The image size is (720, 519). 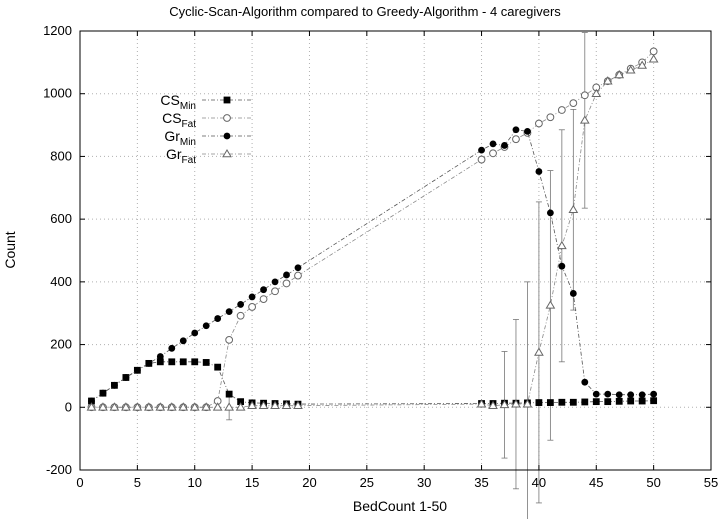 I want to click on y-tick-label: 800, so click(x=61, y=155).